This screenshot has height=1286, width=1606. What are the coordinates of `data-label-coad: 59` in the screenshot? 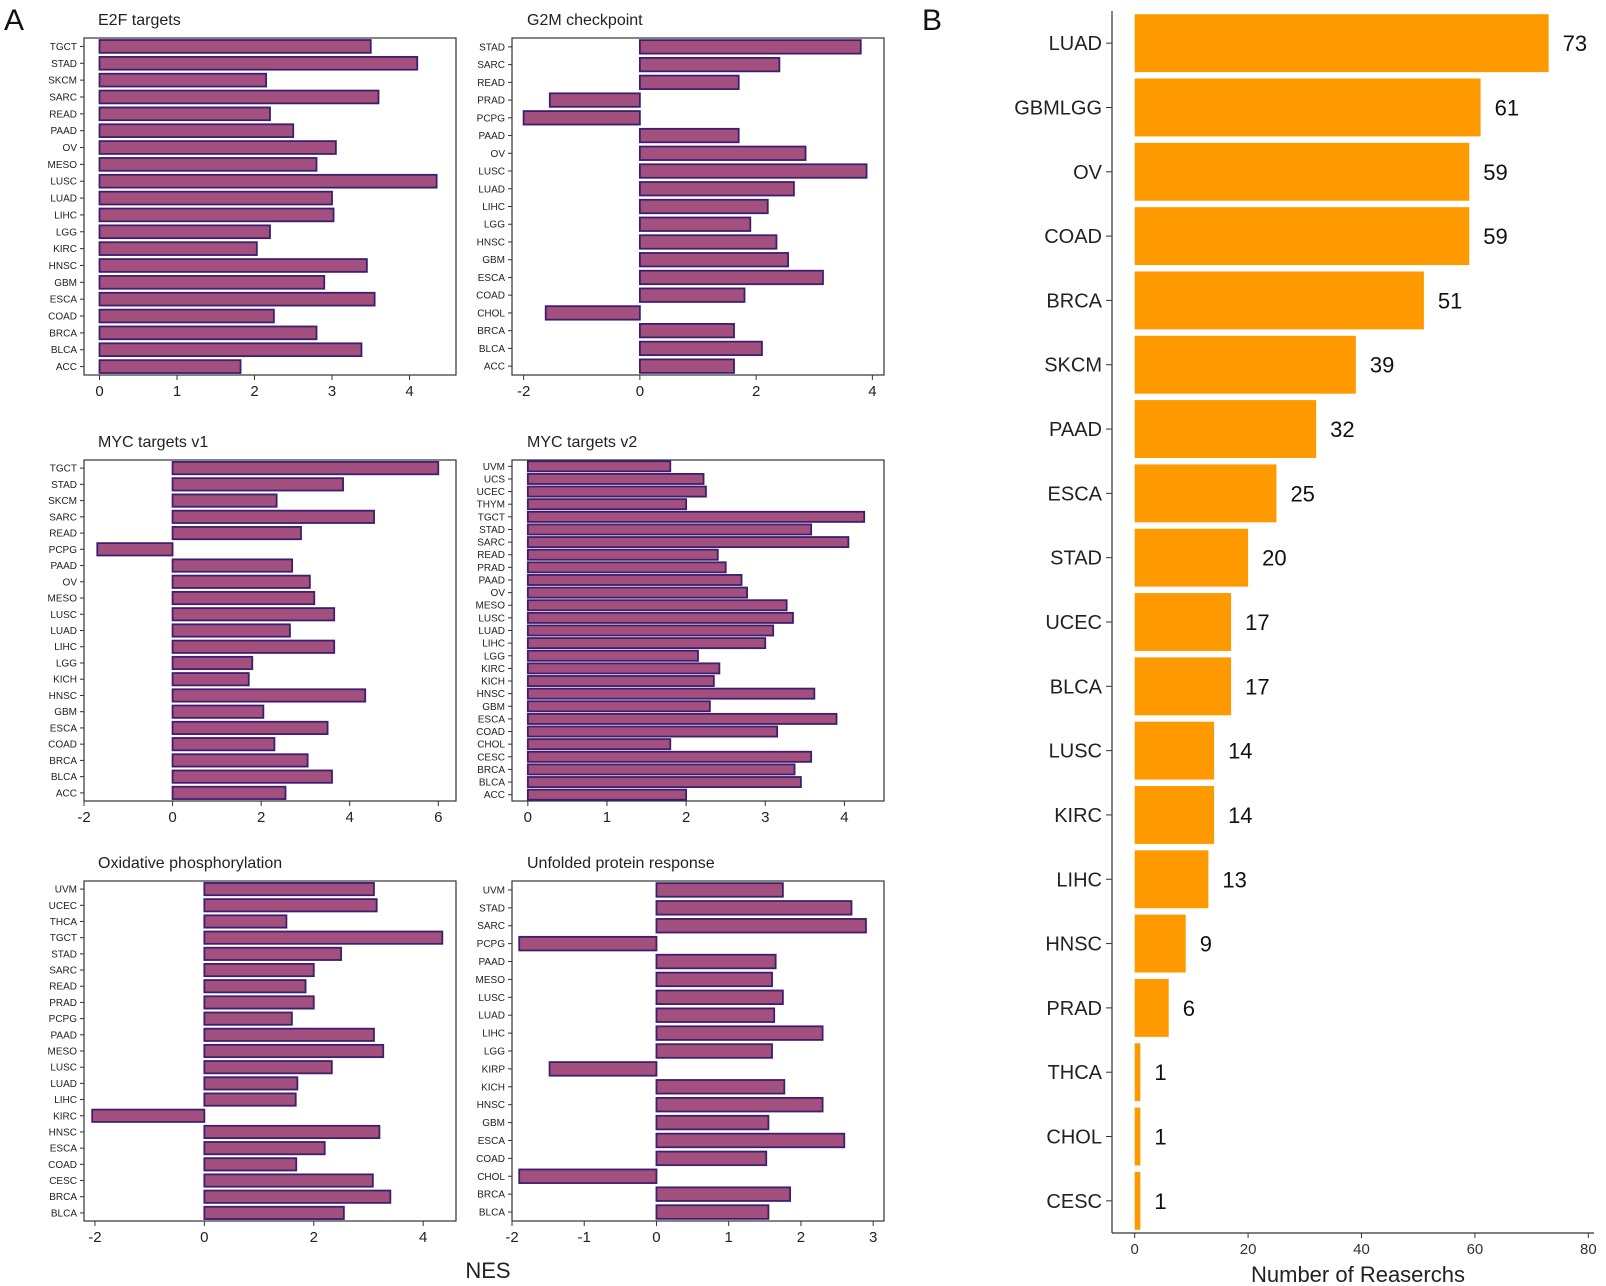 It's located at (1495, 236).